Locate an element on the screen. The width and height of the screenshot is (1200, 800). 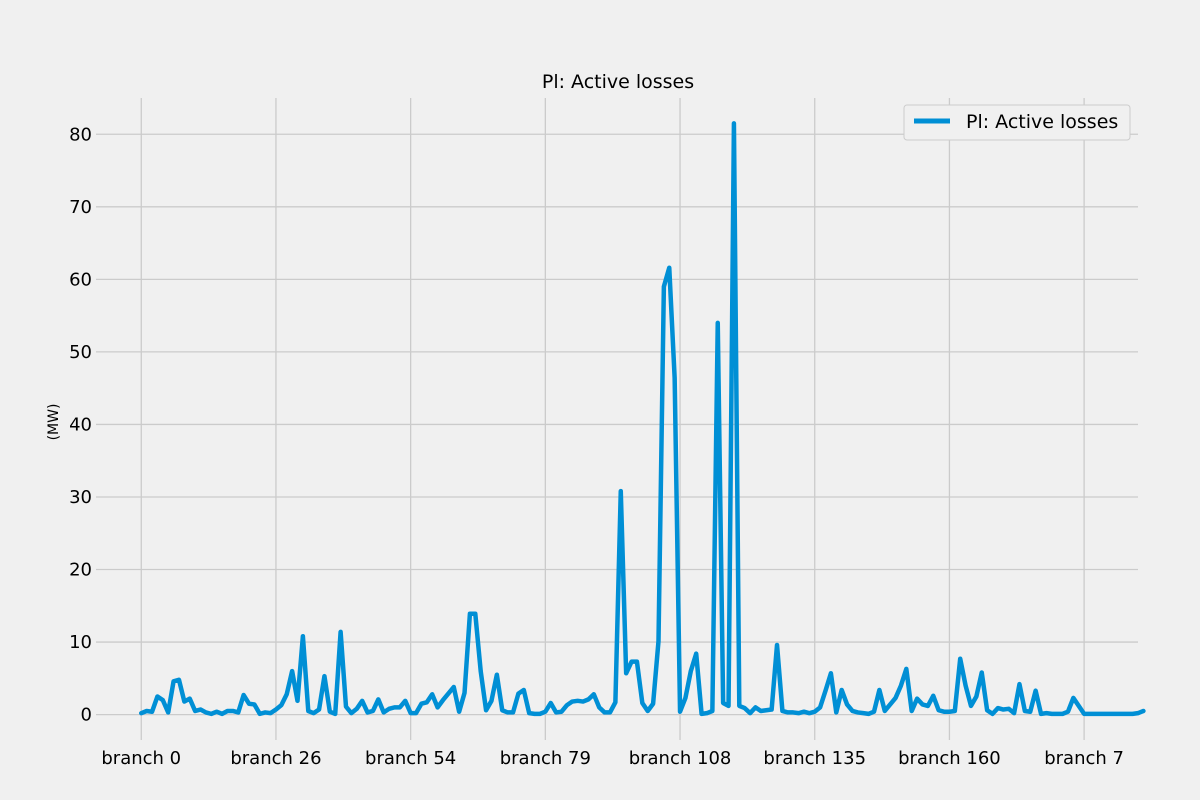
y-tick-label: 0 is located at coordinates (86, 715).